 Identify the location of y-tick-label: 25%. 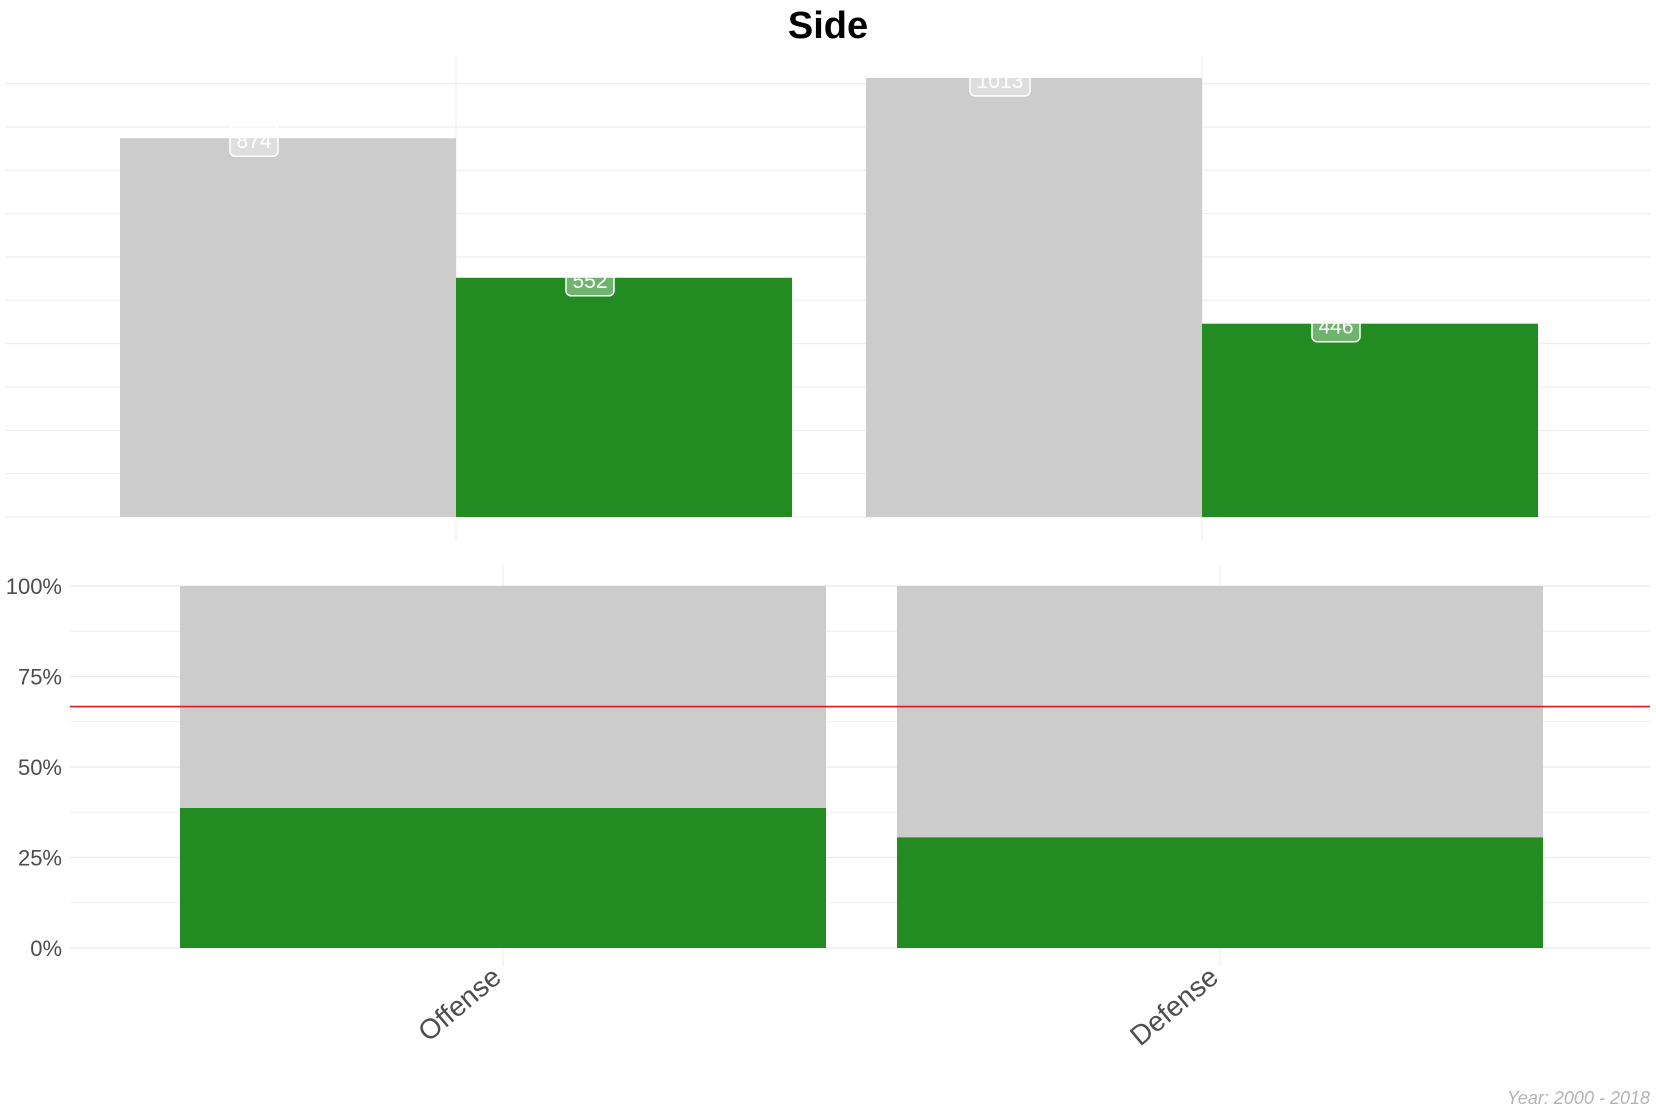
(40, 858).